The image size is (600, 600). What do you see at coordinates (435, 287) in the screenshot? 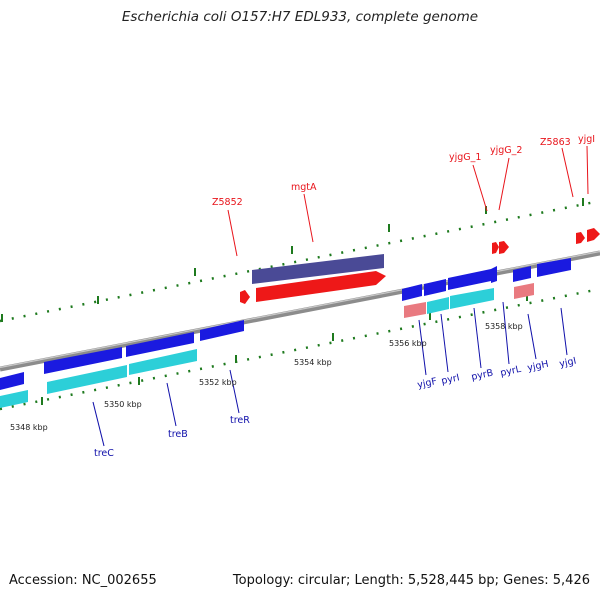
I see `gene-pyrI` at bounding box center [435, 287].